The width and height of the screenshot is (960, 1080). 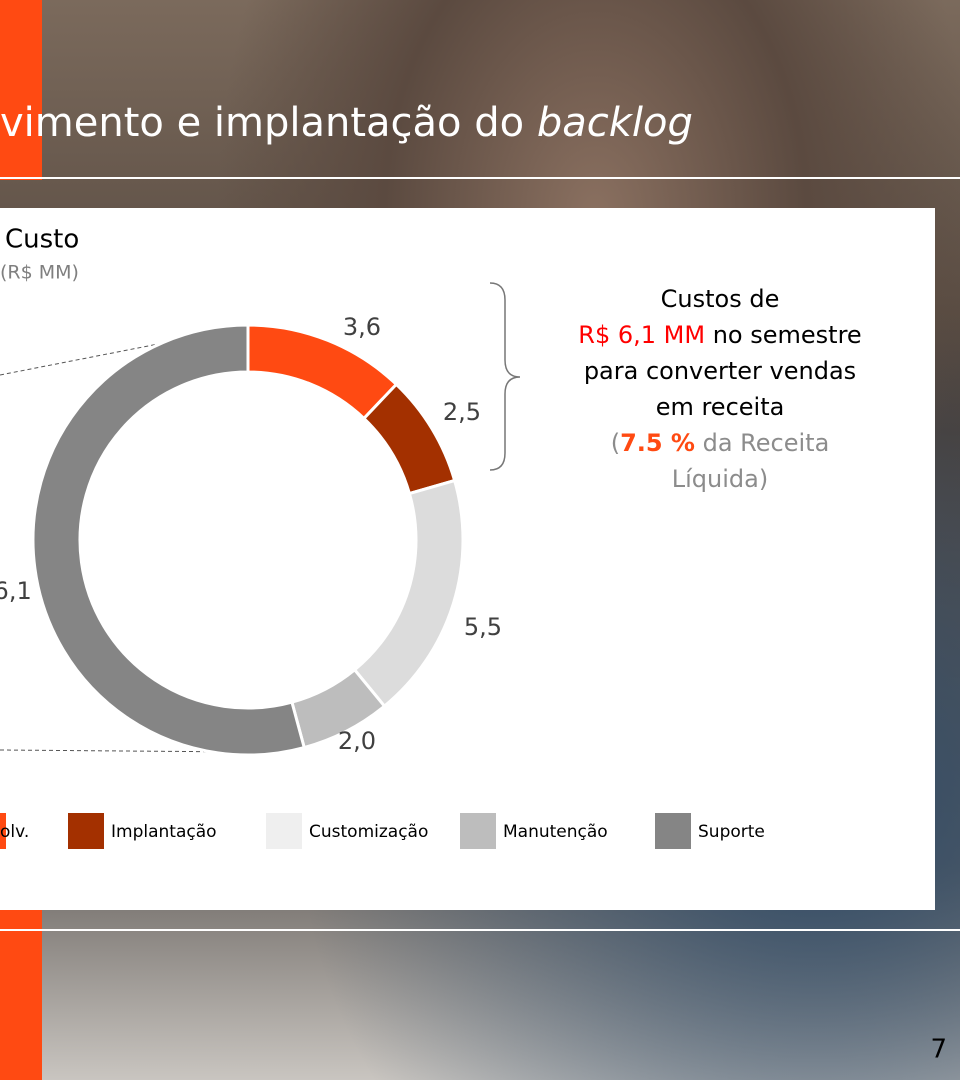 I want to click on data-label: 3,6, so click(x=362, y=327).